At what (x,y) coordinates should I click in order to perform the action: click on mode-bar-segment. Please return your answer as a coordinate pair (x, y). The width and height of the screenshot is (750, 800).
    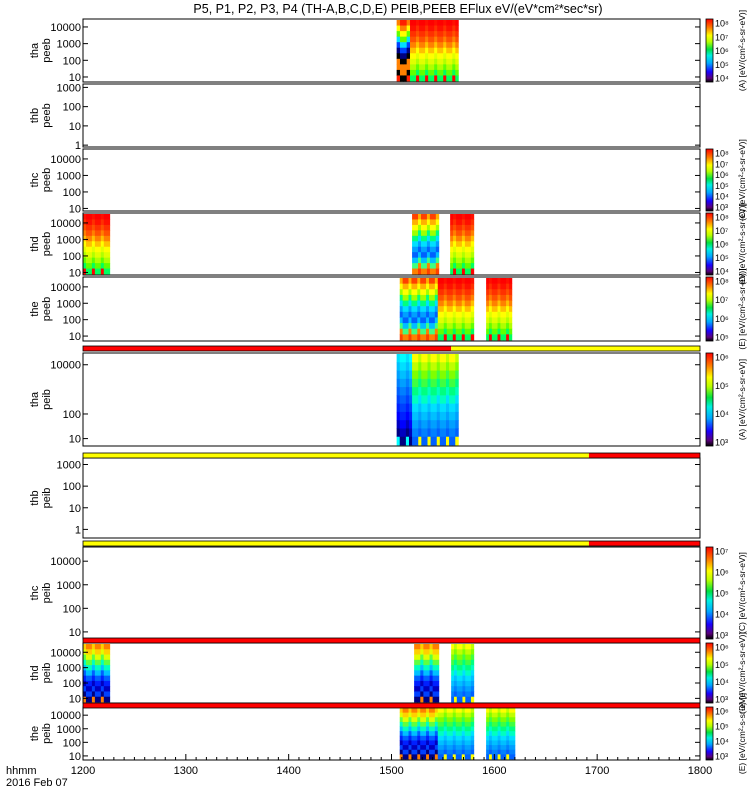
    Looking at the image, I should click on (644, 543).